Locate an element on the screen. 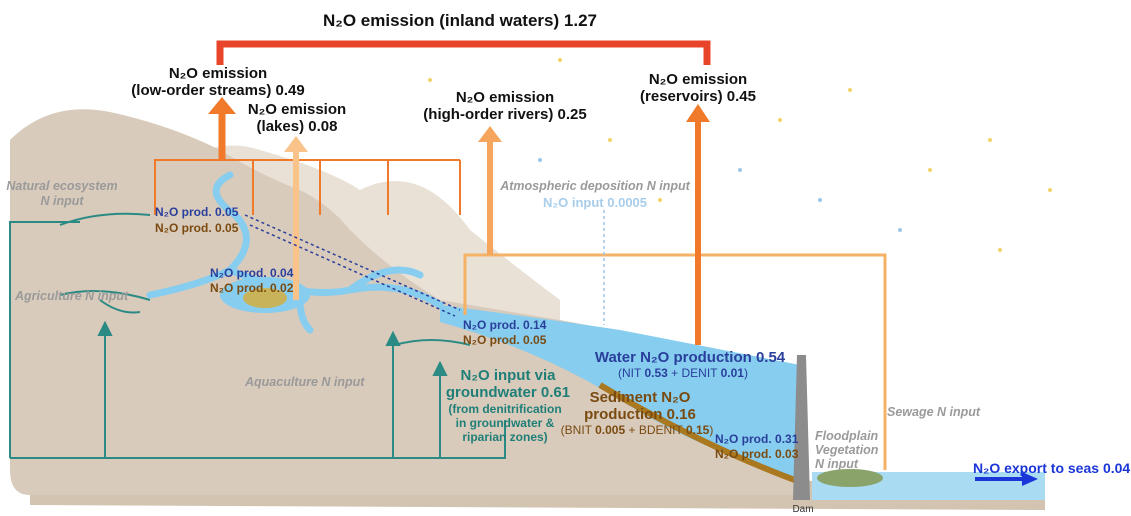 The width and height of the screenshot is (1131, 516). reservoir-water-prod: N₂O prod. 0.31 is located at coordinates (757, 439).